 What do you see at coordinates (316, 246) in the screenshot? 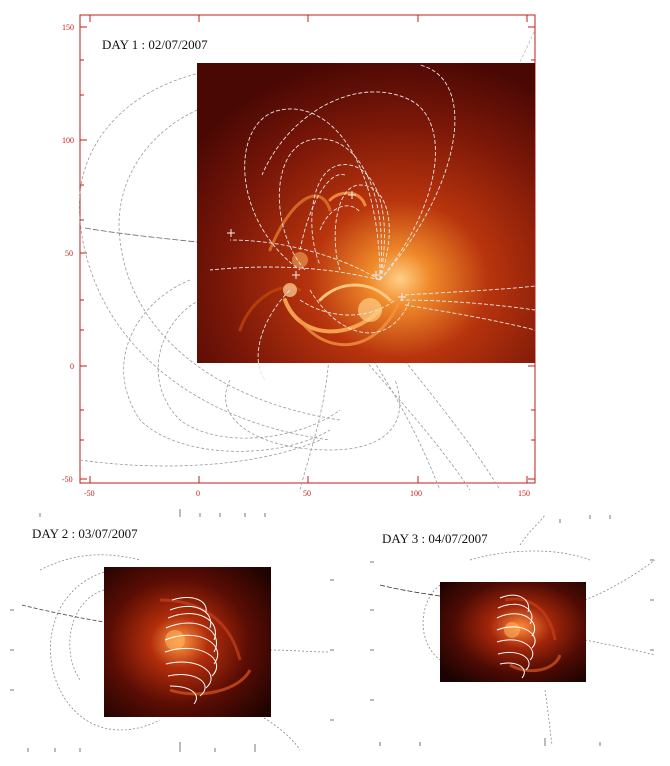
I see `day1-markers` at bounding box center [316, 246].